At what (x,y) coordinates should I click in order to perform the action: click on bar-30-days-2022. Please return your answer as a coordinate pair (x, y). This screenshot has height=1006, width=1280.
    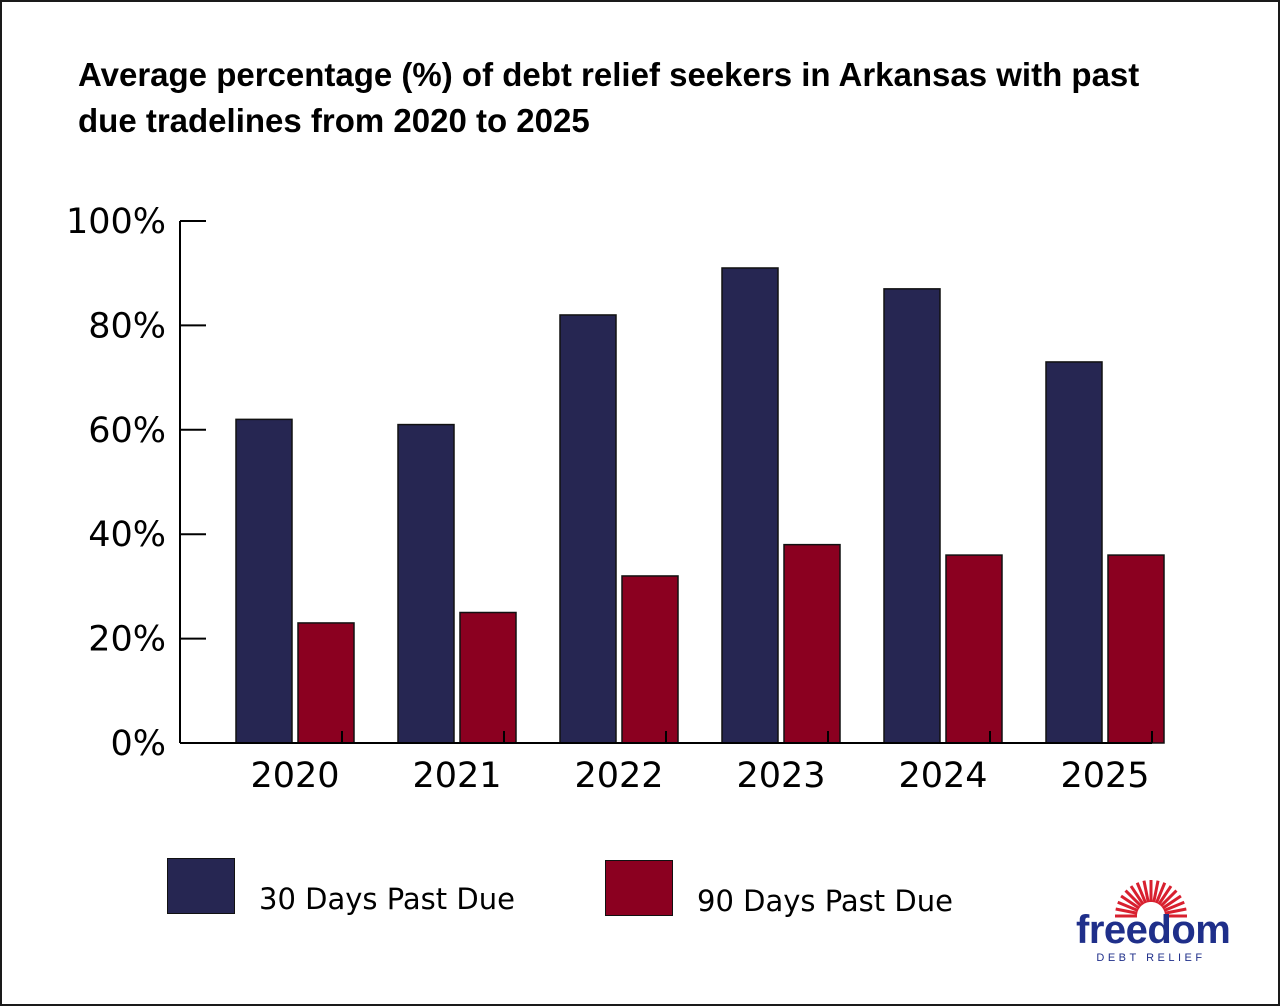
    Looking at the image, I should click on (588, 529).